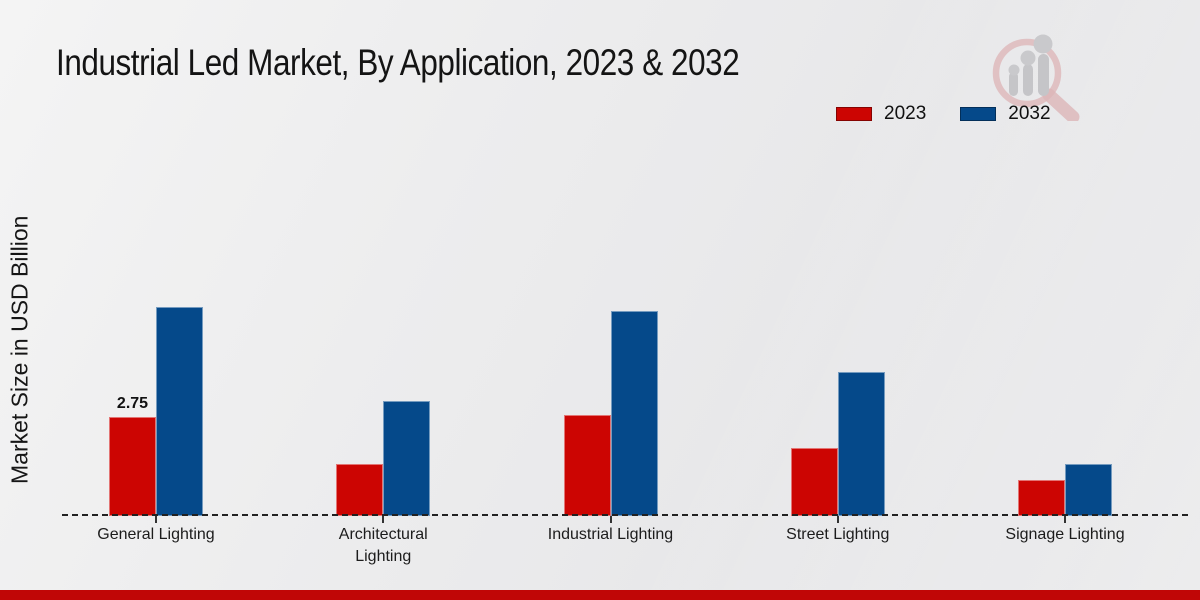 The height and width of the screenshot is (600, 1200). What do you see at coordinates (1065, 519) in the screenshot?
I see `x-axis-tick-signage-lighting` at bounding box center [1065, 519].